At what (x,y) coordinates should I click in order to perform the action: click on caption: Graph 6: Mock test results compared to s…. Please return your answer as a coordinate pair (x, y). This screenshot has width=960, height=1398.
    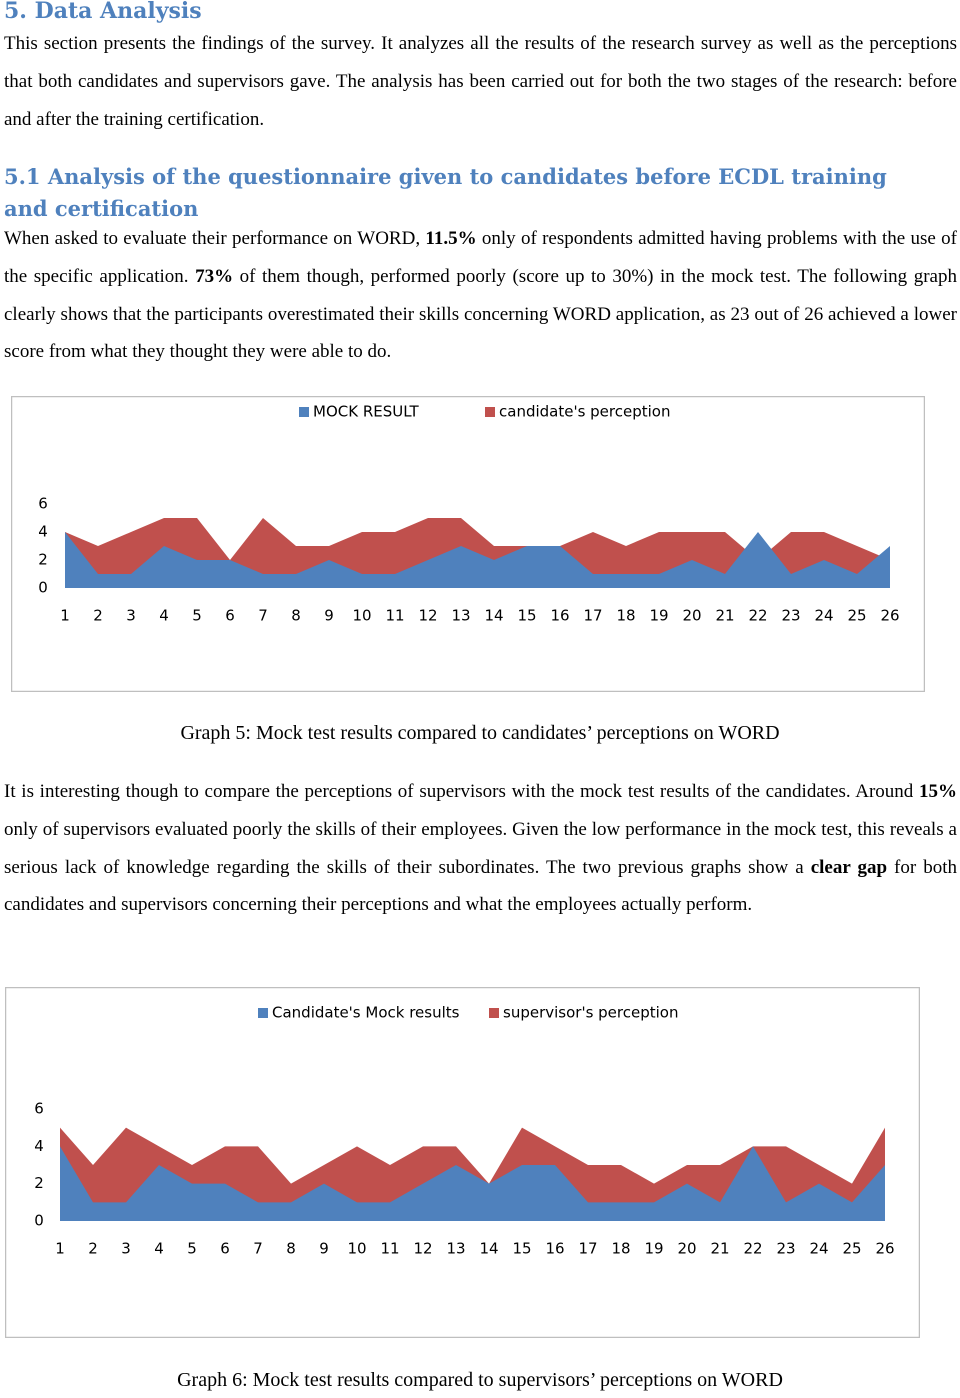
    Looking at the image, I should click on (480, 1380).